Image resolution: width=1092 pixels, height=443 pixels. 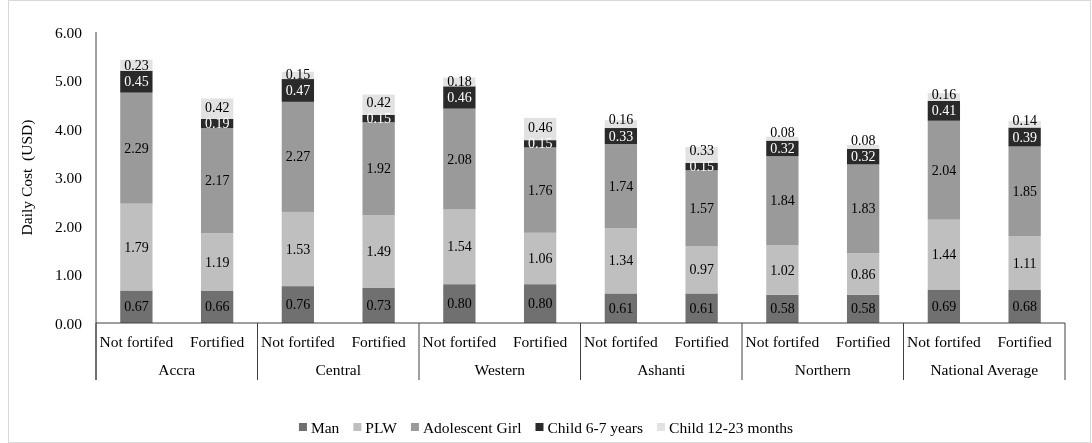 I want to click on data-label: 0.80, so click(x=540, y=304).